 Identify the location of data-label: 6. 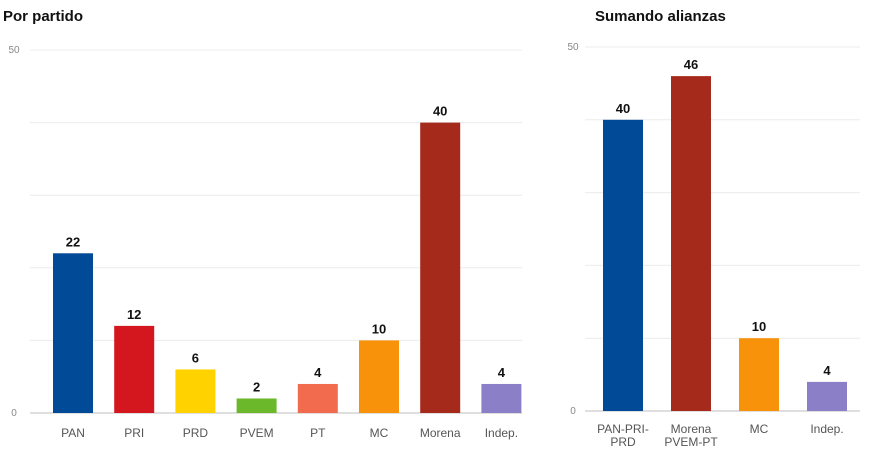
(195, 357).